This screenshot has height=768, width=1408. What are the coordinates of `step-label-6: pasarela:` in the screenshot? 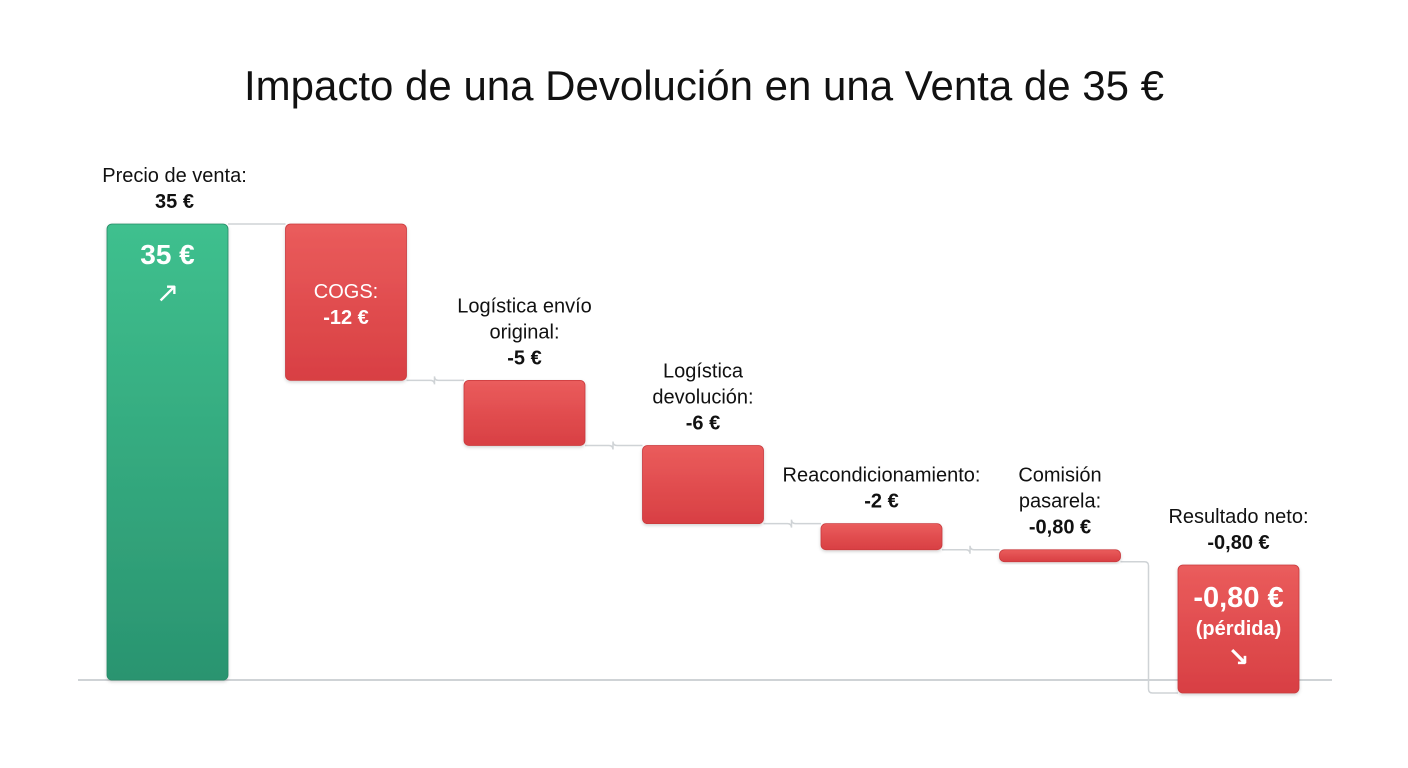 It's located at (1060, 502).